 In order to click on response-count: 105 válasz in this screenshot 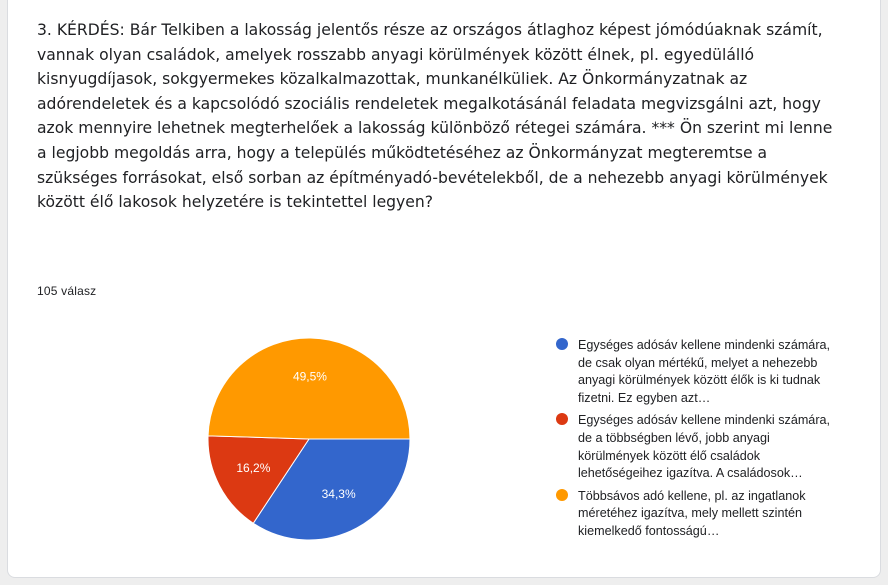, I will do `click(67, 291)`.